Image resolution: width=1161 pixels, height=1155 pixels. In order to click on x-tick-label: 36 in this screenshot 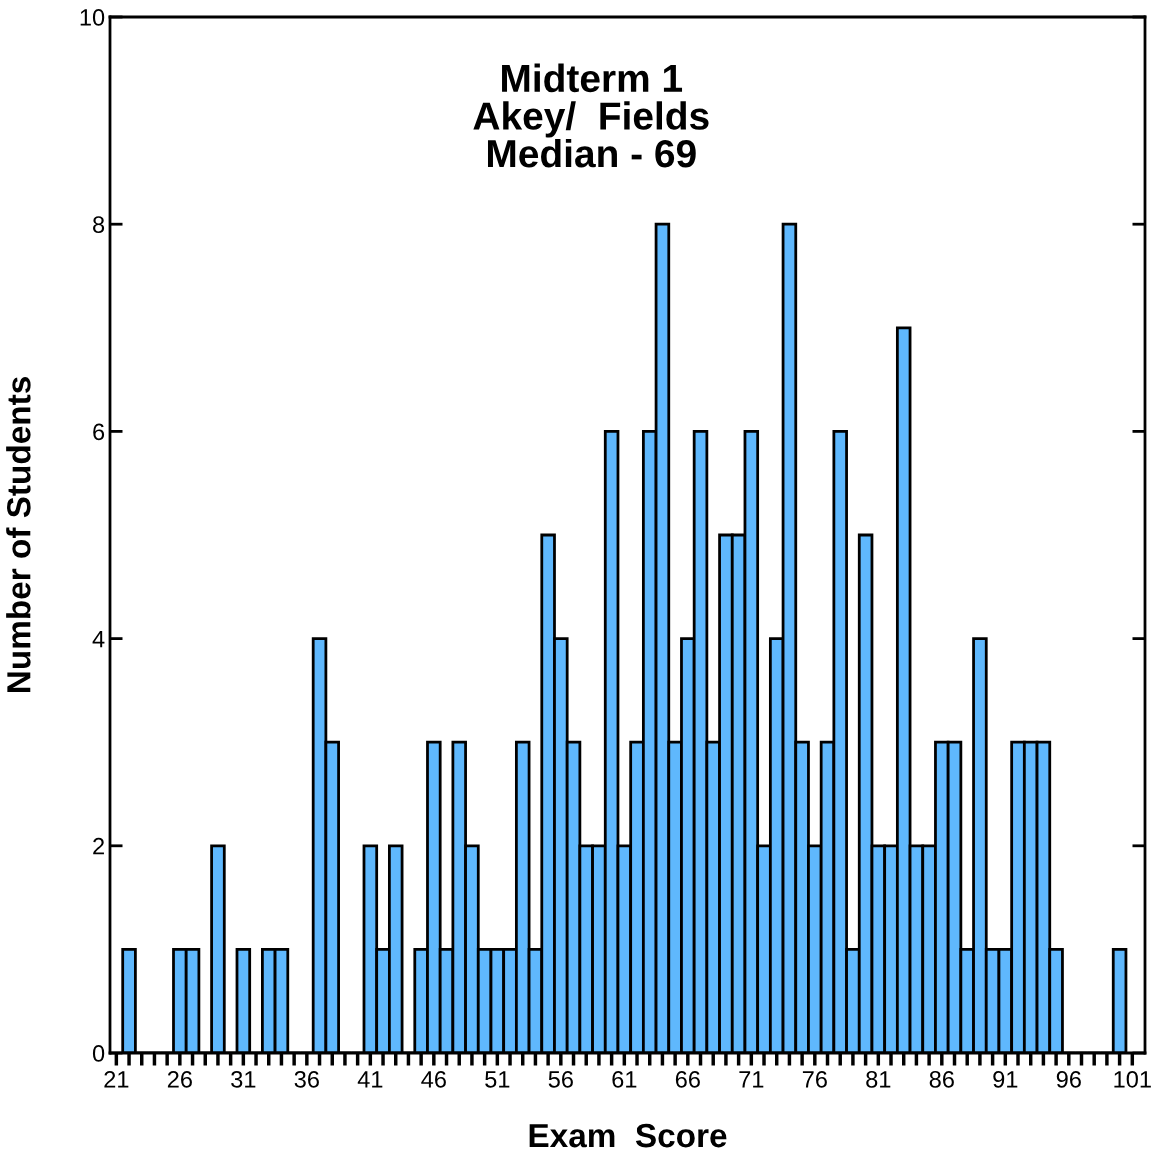, I will do `click(306, 1079)`.